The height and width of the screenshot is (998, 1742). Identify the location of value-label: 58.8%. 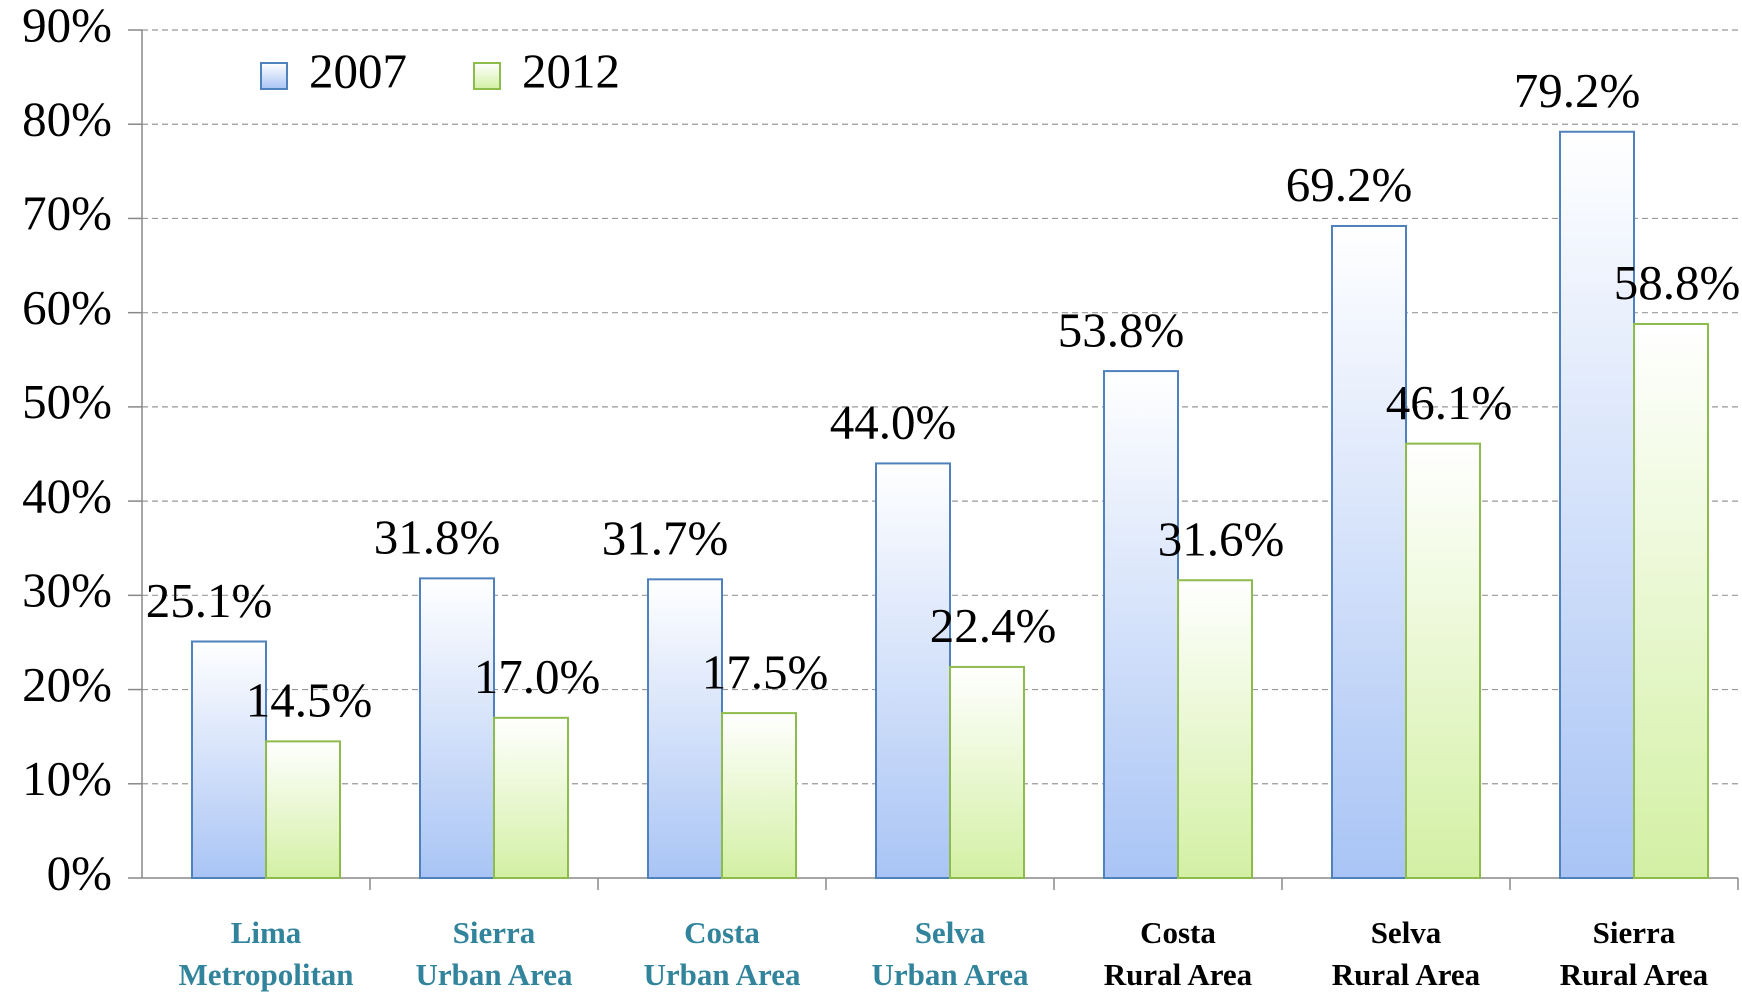
(1677, 282).